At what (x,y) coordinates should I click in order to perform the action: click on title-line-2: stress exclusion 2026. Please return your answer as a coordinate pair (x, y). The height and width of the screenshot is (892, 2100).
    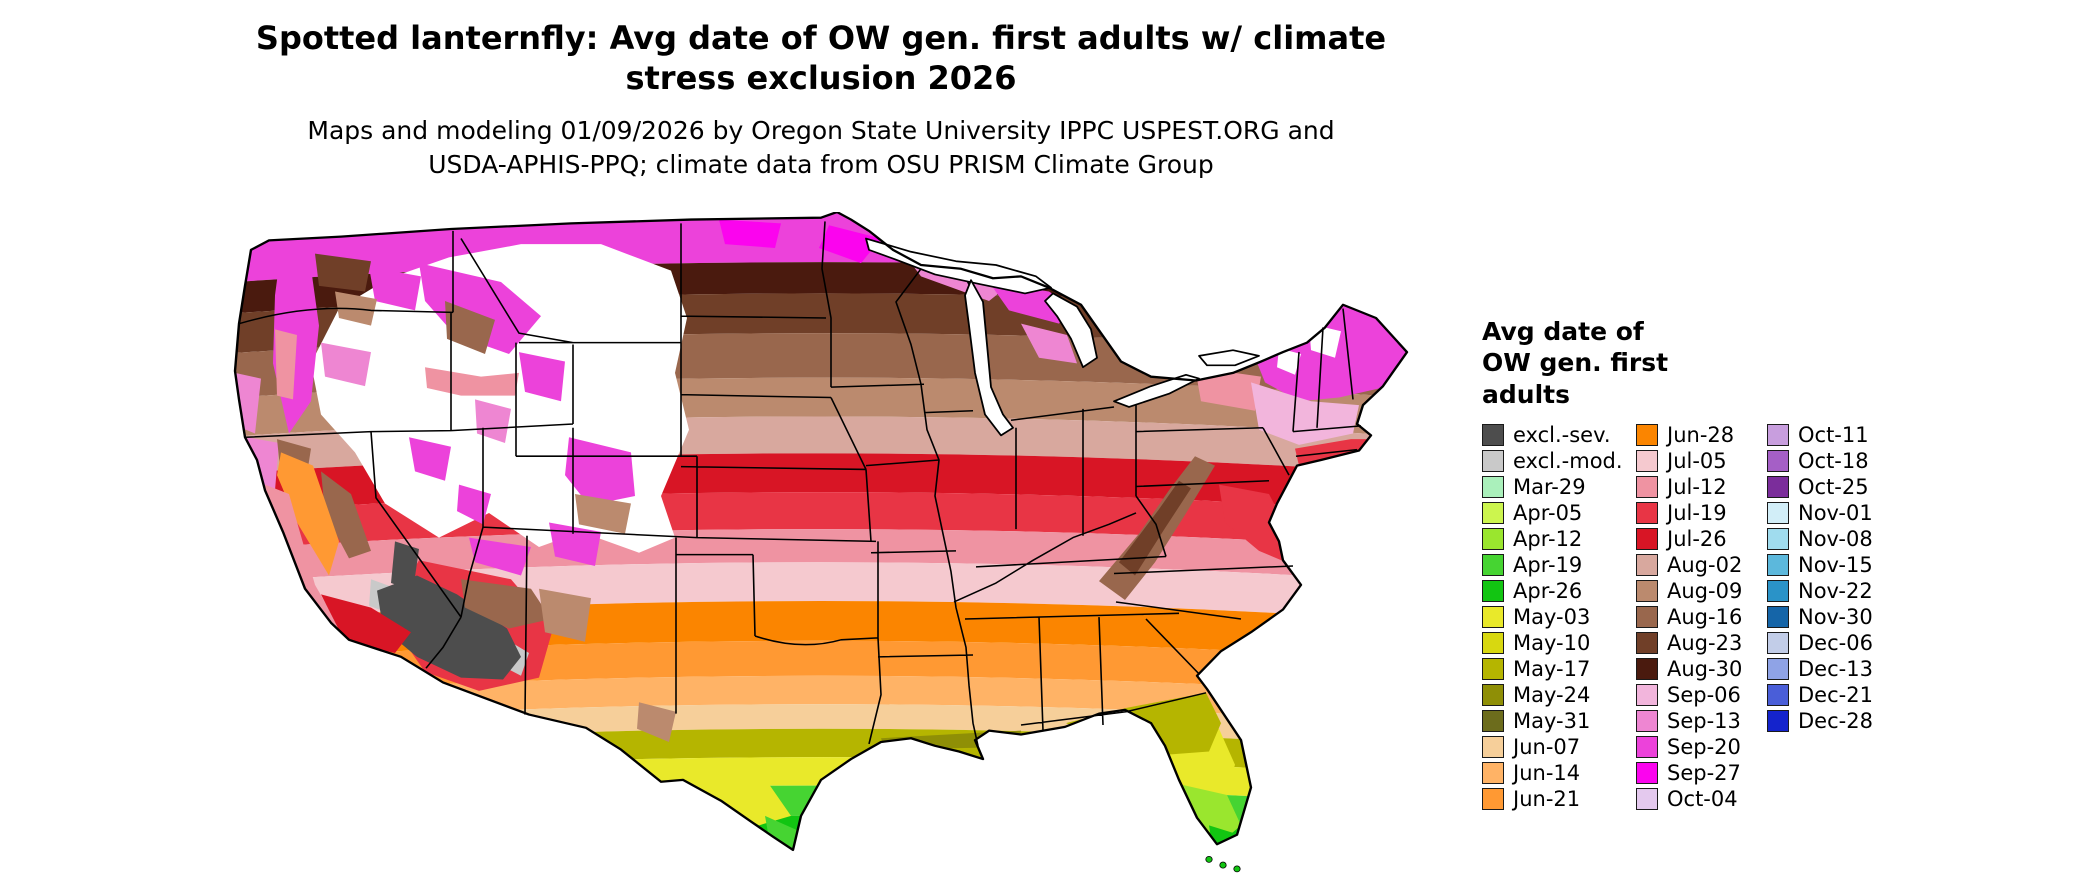
    Looking at the image, I should click on (821, 78).